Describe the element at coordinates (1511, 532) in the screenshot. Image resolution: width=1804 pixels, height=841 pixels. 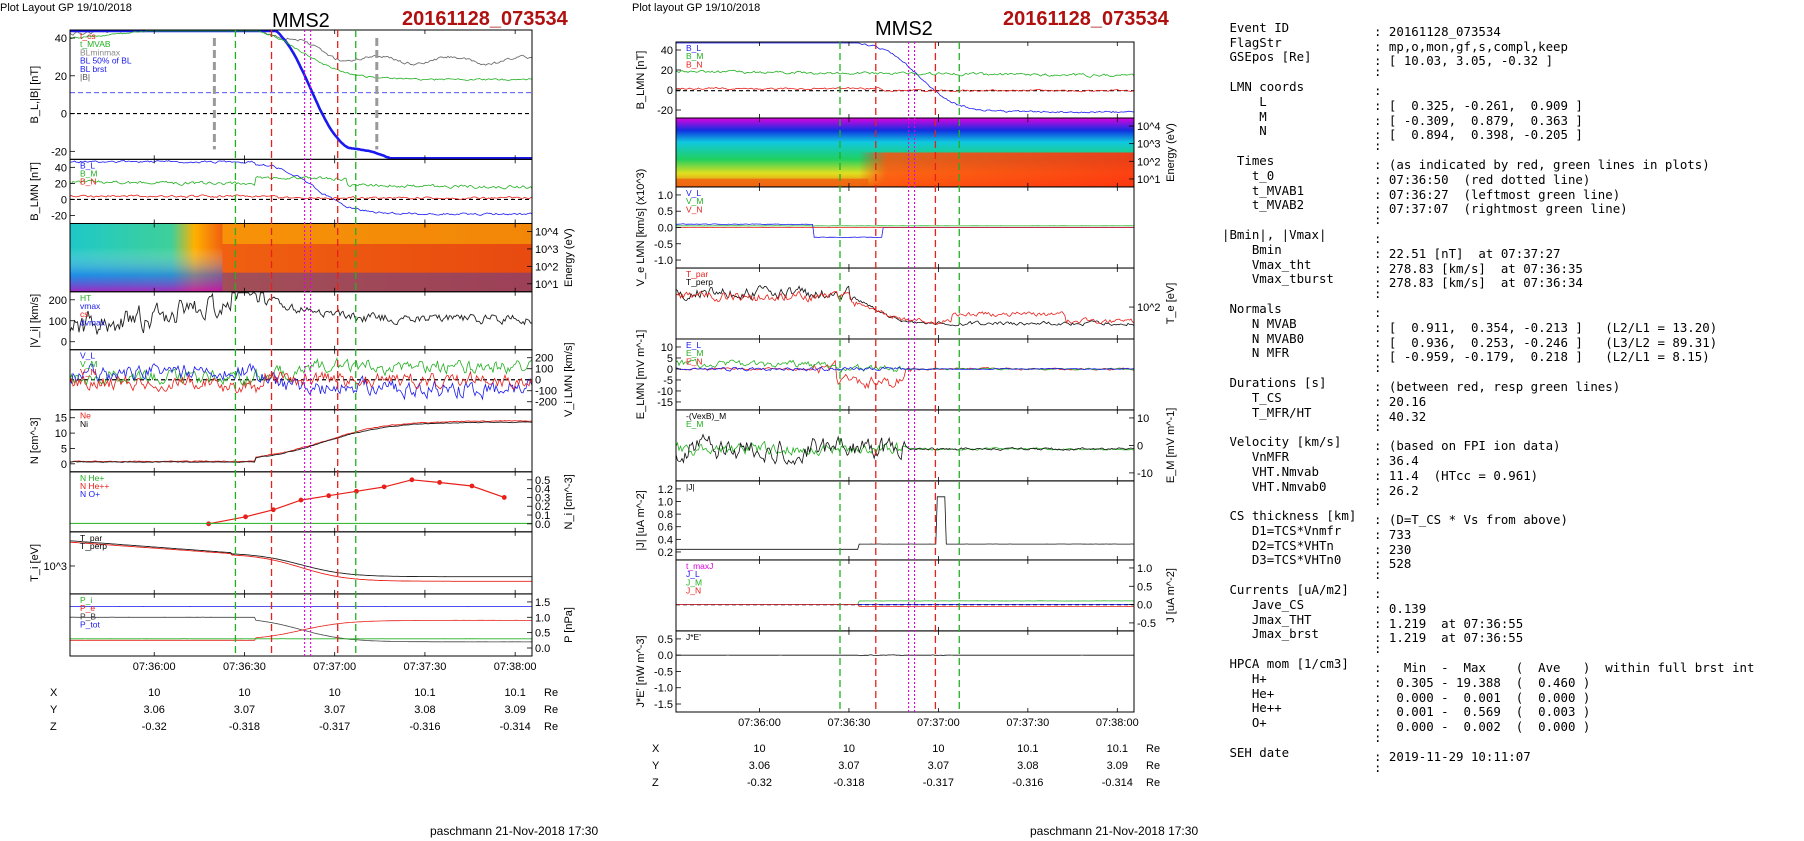
I see `info-row: D1=TCS*Vnmfr: 733` at that location.